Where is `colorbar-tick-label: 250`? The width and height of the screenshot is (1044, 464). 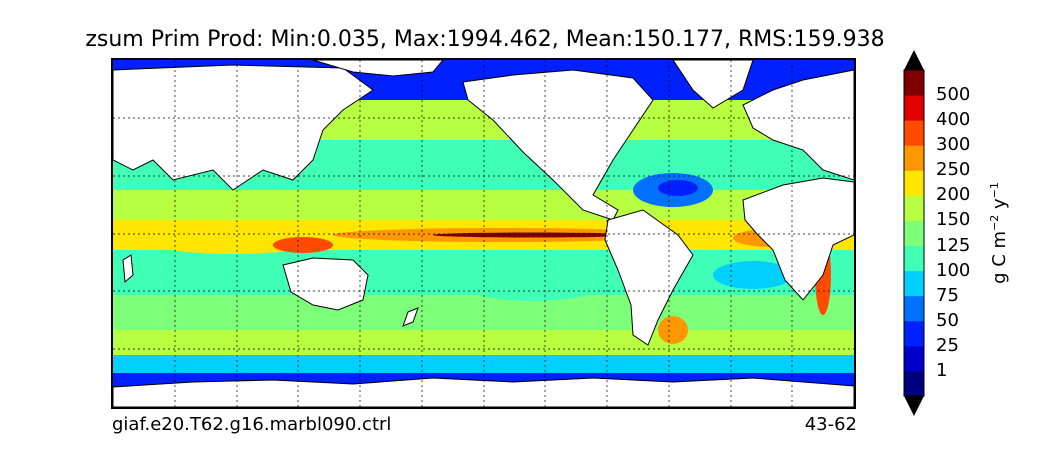
colorbar-tick-label: 250 is located at coordinates (953, 170).